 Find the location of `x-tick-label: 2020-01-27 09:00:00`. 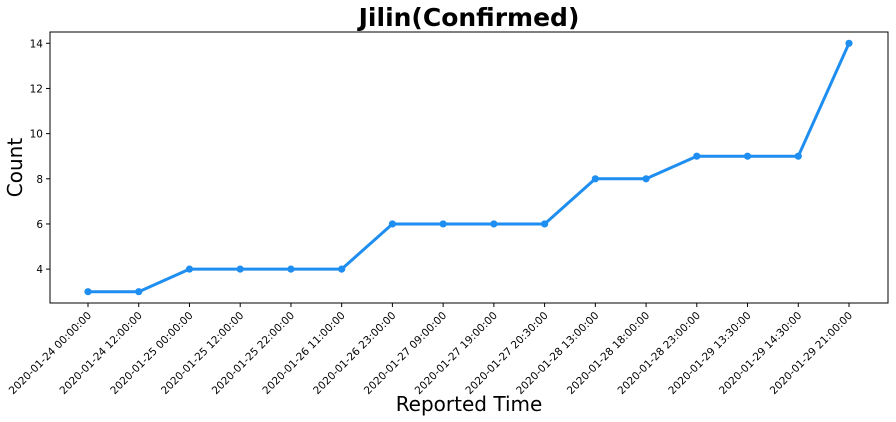

x-tick-label: 2020-01-27 09:00:00 is located at coordinates (405, 353).